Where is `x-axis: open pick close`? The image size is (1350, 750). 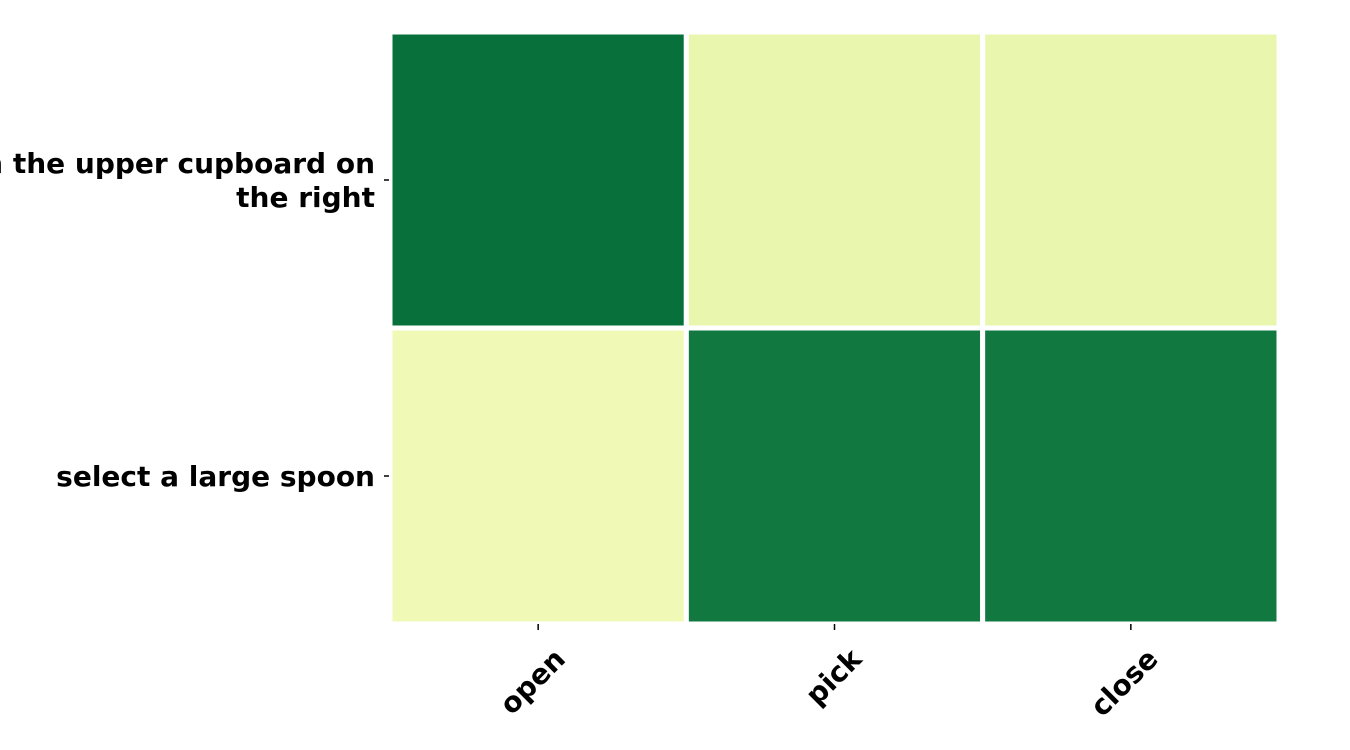
x-axis: open pick close is located at coordinates (828, 673).